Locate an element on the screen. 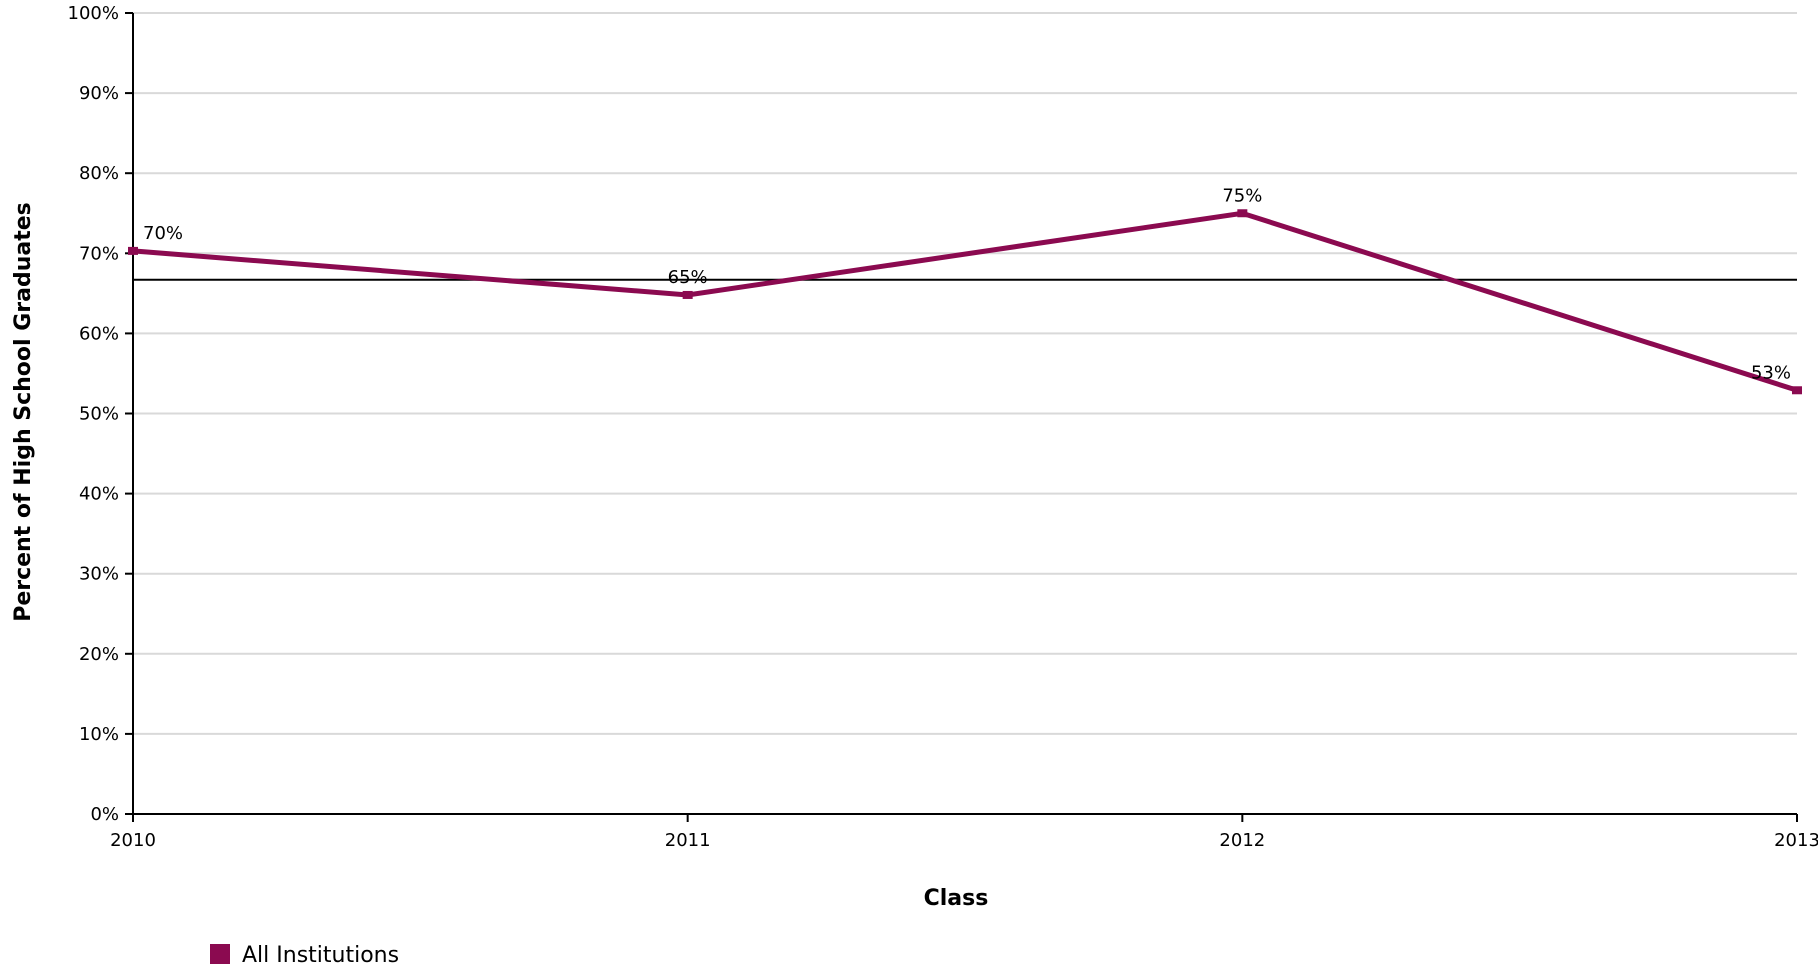 Image resolution: width=1818 pixels, height=969 pixels. data-label-2011: 65% is located at coordinates (688, 277).